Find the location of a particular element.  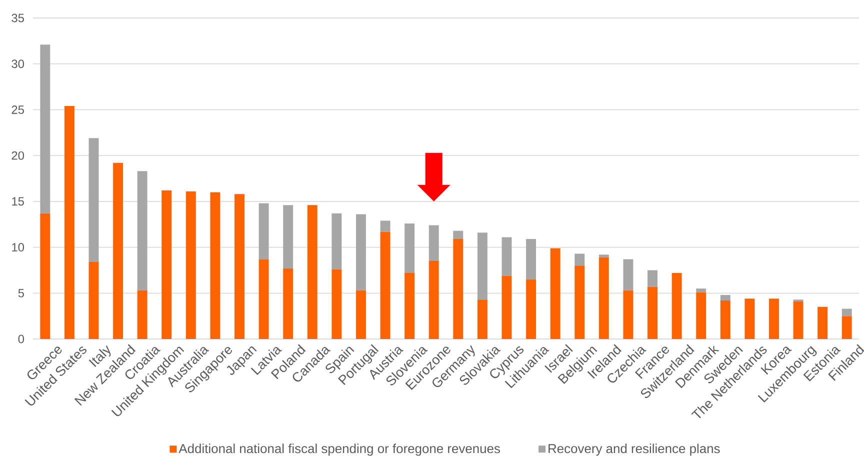

legend-label: Additional national fiscal spending or foregone revenues is located at coordinates (339, 450).